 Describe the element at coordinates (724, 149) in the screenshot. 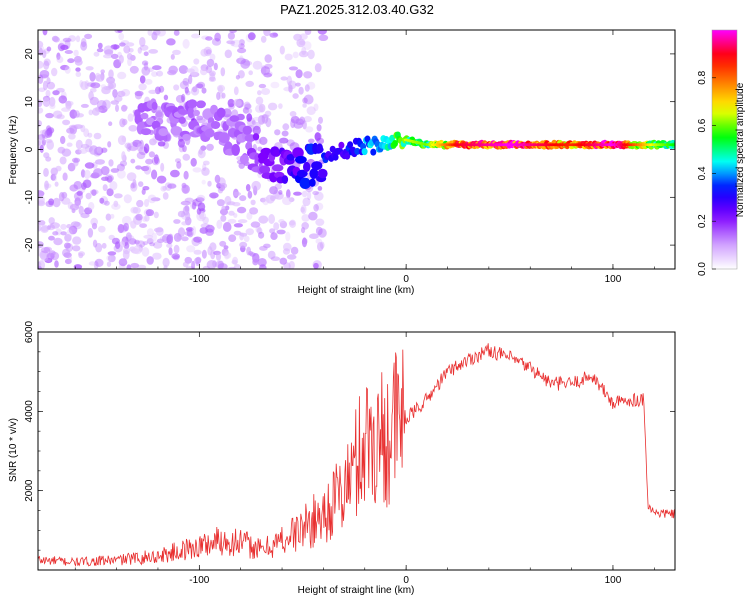

I see `colorbar-frame` at that location.